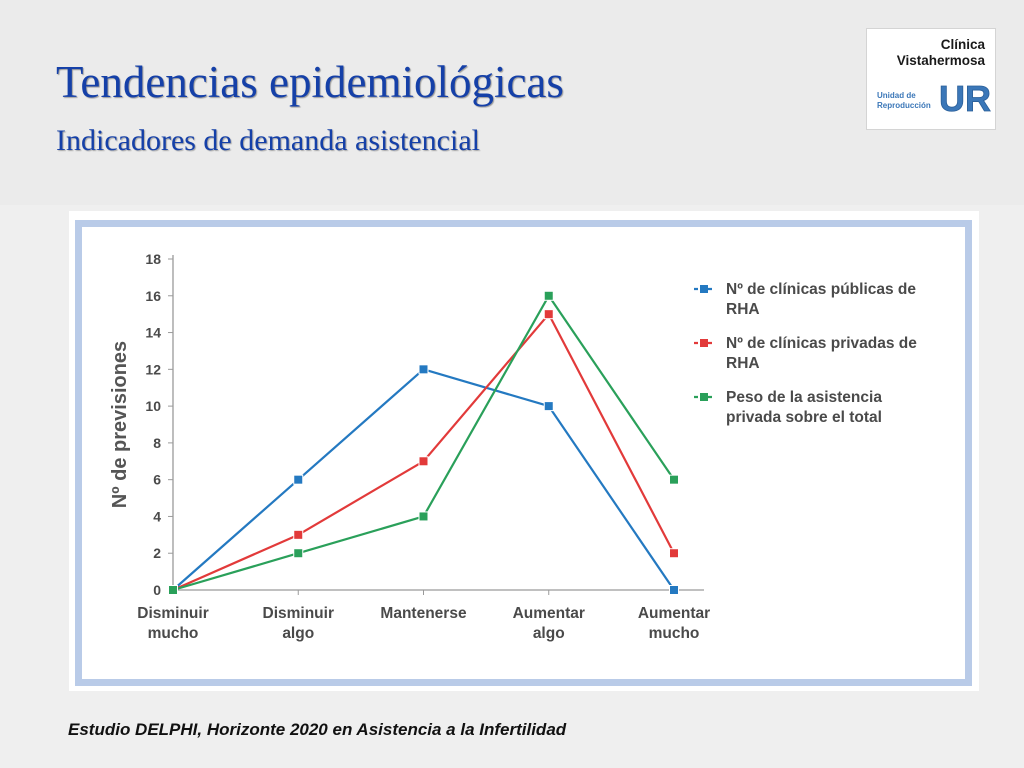 The width and height of the screenshot is (1024, 768). I want to click on logo-clinic-name: Clínica Vistahermosa, so click(941, 53).